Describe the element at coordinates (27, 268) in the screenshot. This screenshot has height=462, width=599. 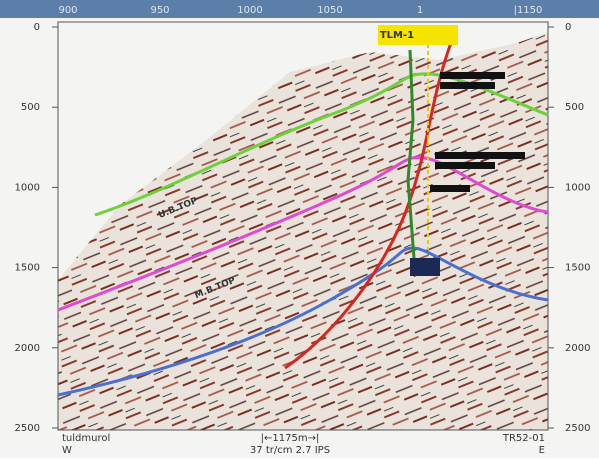
I see `left-tick-label: 1500` at that location.